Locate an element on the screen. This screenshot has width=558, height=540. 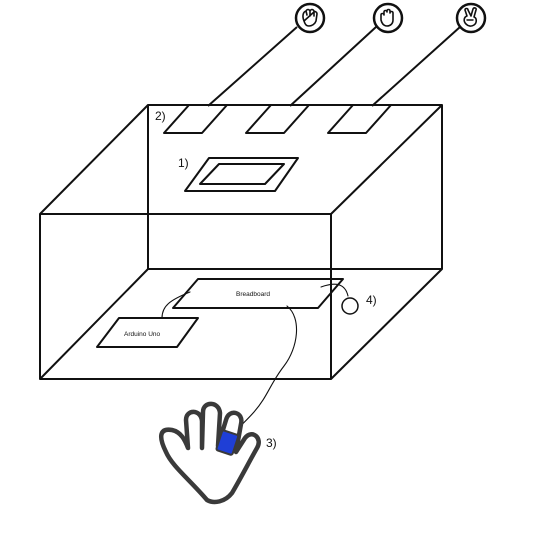
glove-icon is located at coordinates (209, 453).